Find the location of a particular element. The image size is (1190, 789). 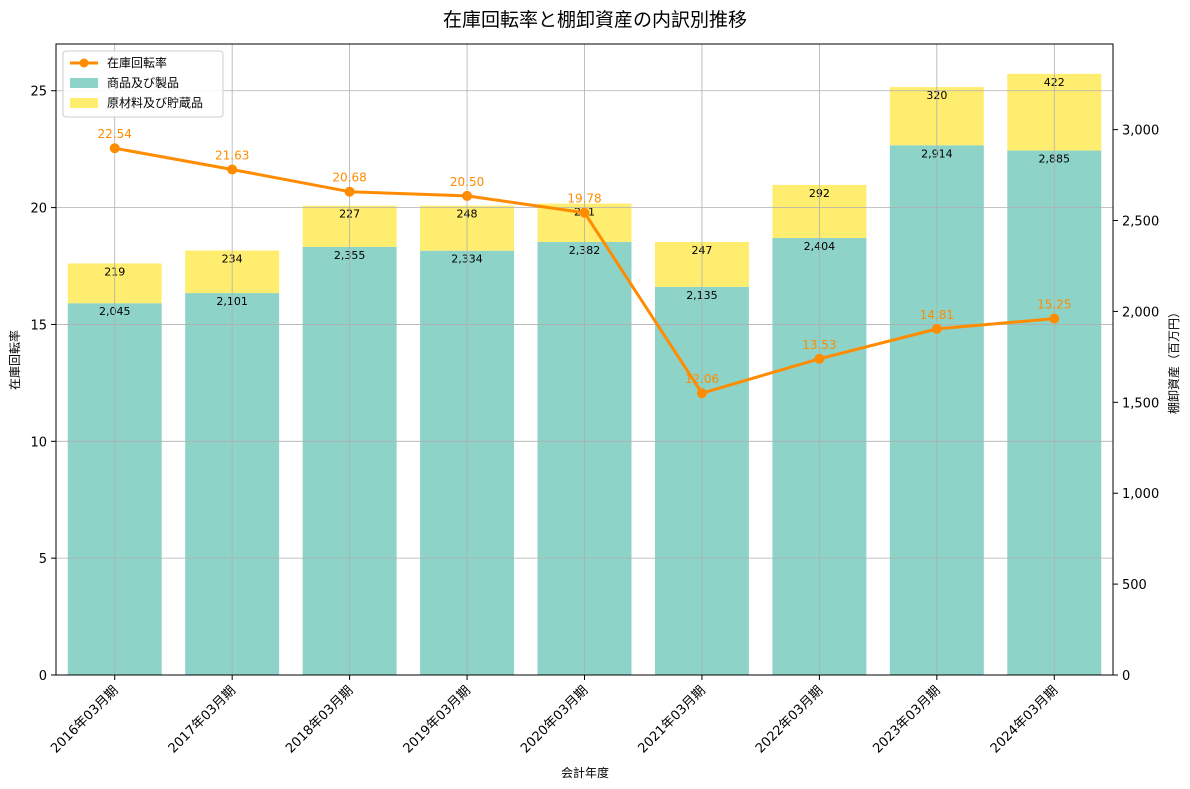

y2-axis-label: 棚卸資産（百万円） is located at coordinates (1173, 360).